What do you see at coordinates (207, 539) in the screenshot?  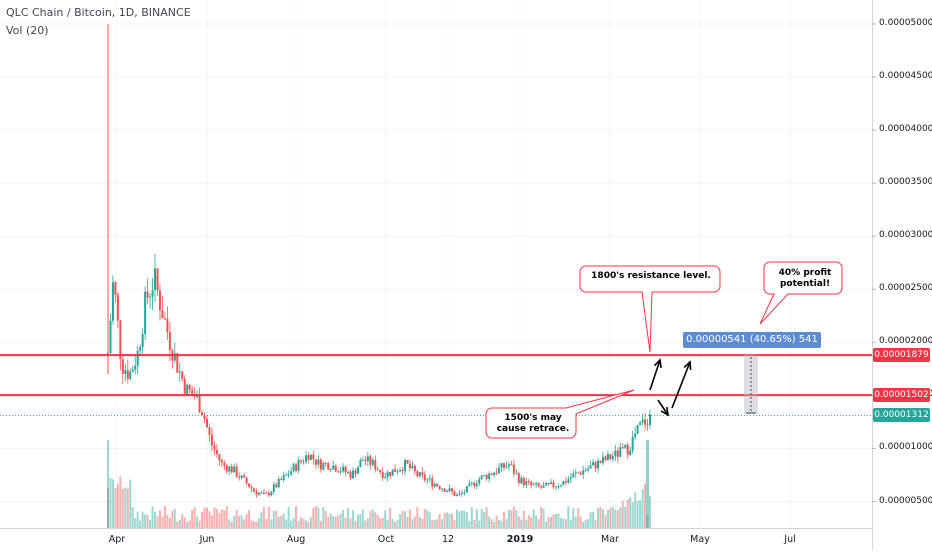 I see `x-tick-label: Jun` at bounding box center [207, 539].